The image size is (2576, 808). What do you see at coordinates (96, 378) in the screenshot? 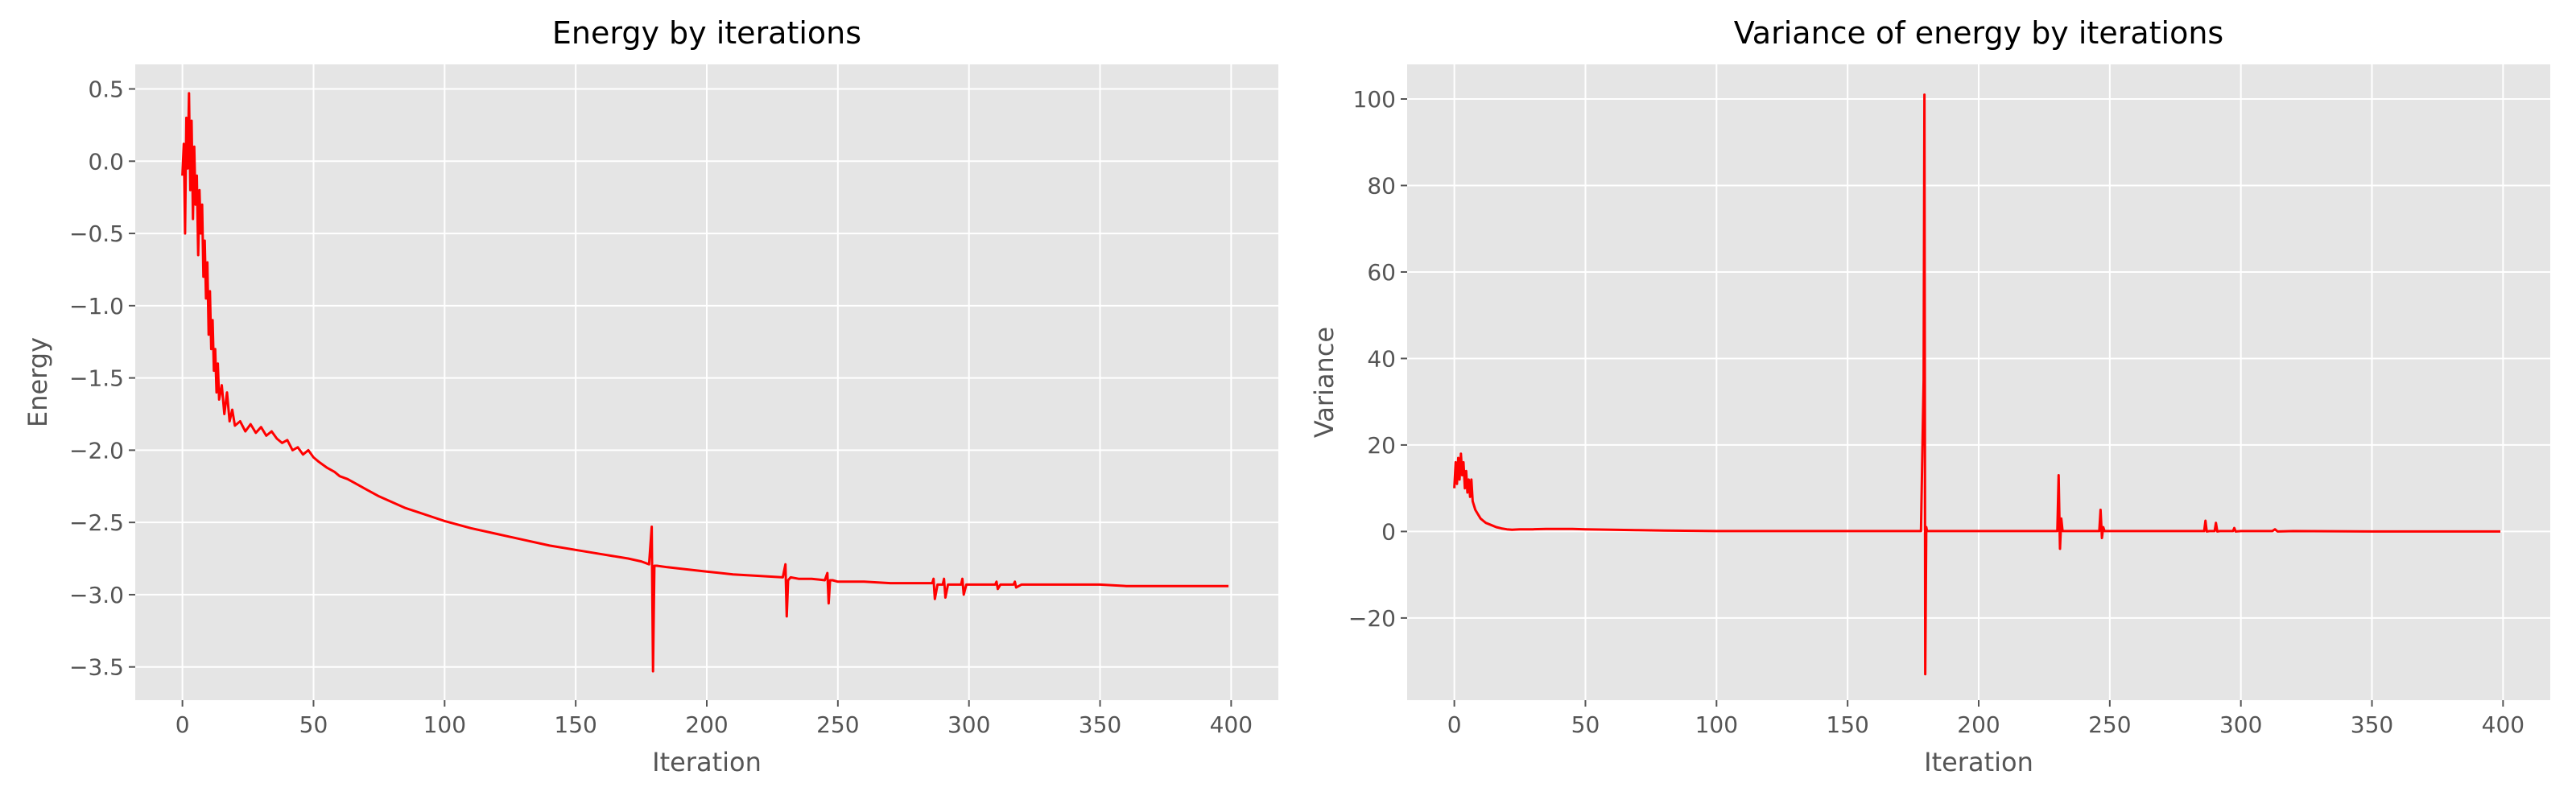
I see `energy-y-tick-label: −1.5` at bounding box center [96, 378].